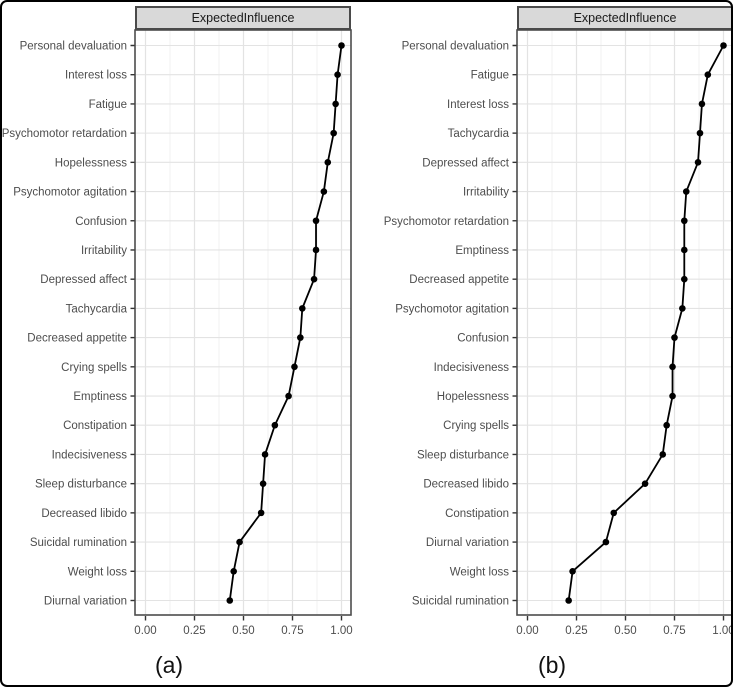 The height and width of the screenshot is (687, 733). I want to click on strip-title-b: ExpectedInfluence, so click(625, 18).